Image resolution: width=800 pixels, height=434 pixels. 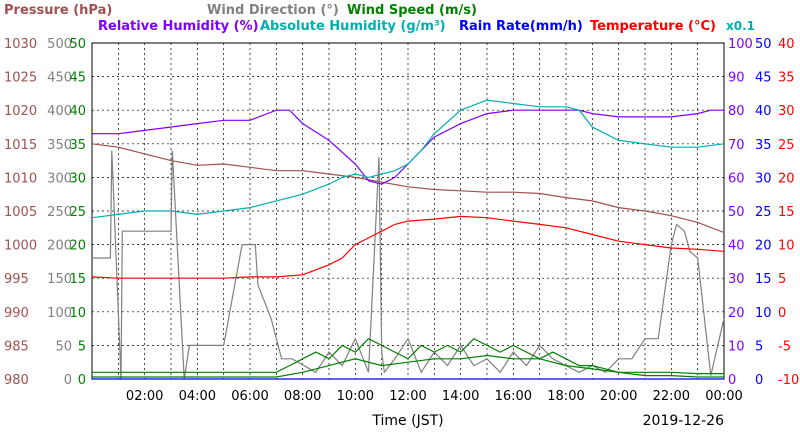 I want to click on y-tick-label-rain-rate: 10, so click(x=763, y=313).